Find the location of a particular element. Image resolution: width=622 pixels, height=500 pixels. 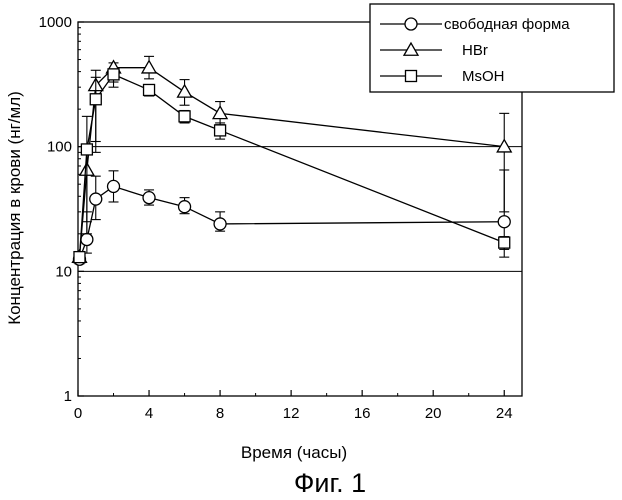

legend-label: HBr is located at coordinates (475, 50).